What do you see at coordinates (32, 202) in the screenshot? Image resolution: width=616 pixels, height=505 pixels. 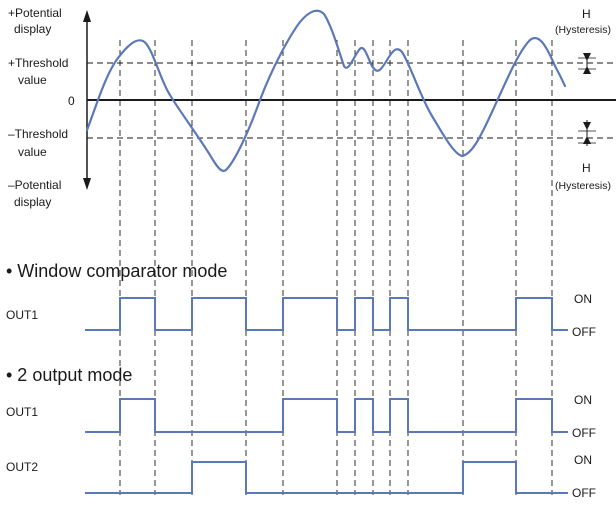 I see `neg-display-label-line2: display` at bounding box center [32, 202].